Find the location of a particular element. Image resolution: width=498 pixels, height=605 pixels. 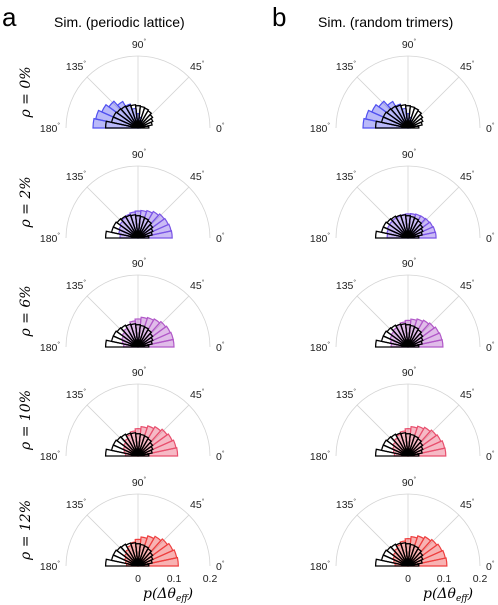

polar-plot-b-0: 180° 135° 90° 45° 0° is located at coordinates (402, 86).